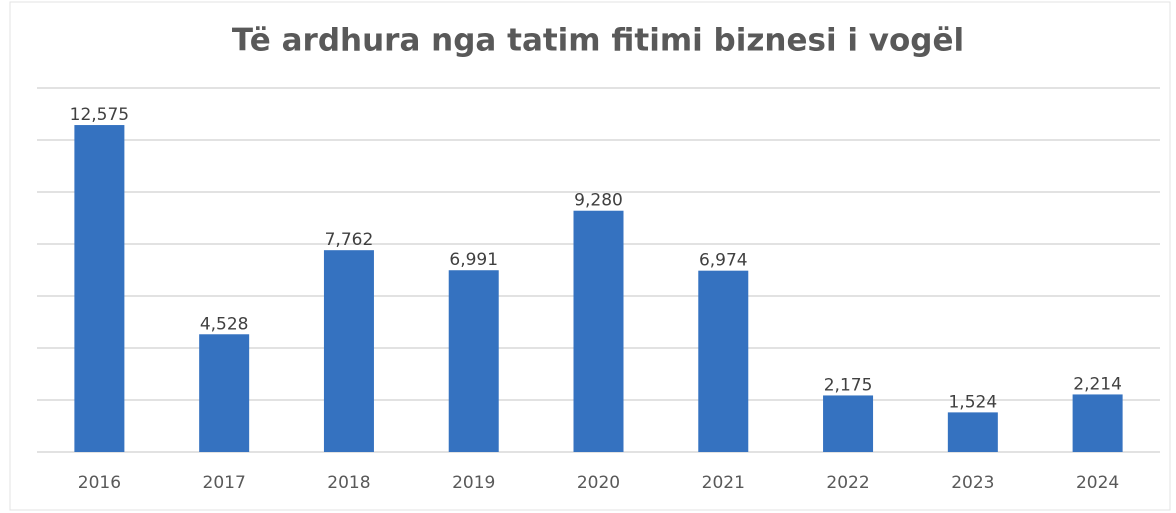 This screenshot has width=1176, height=513. Describe the element at coordinates (723, 483) in the screenshot. I see `x-tick-label: 2021` at that location.